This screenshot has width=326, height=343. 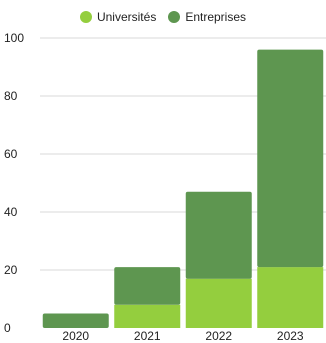 I want to click on legend-swatch-entreprises, so click(x=174, y=17).